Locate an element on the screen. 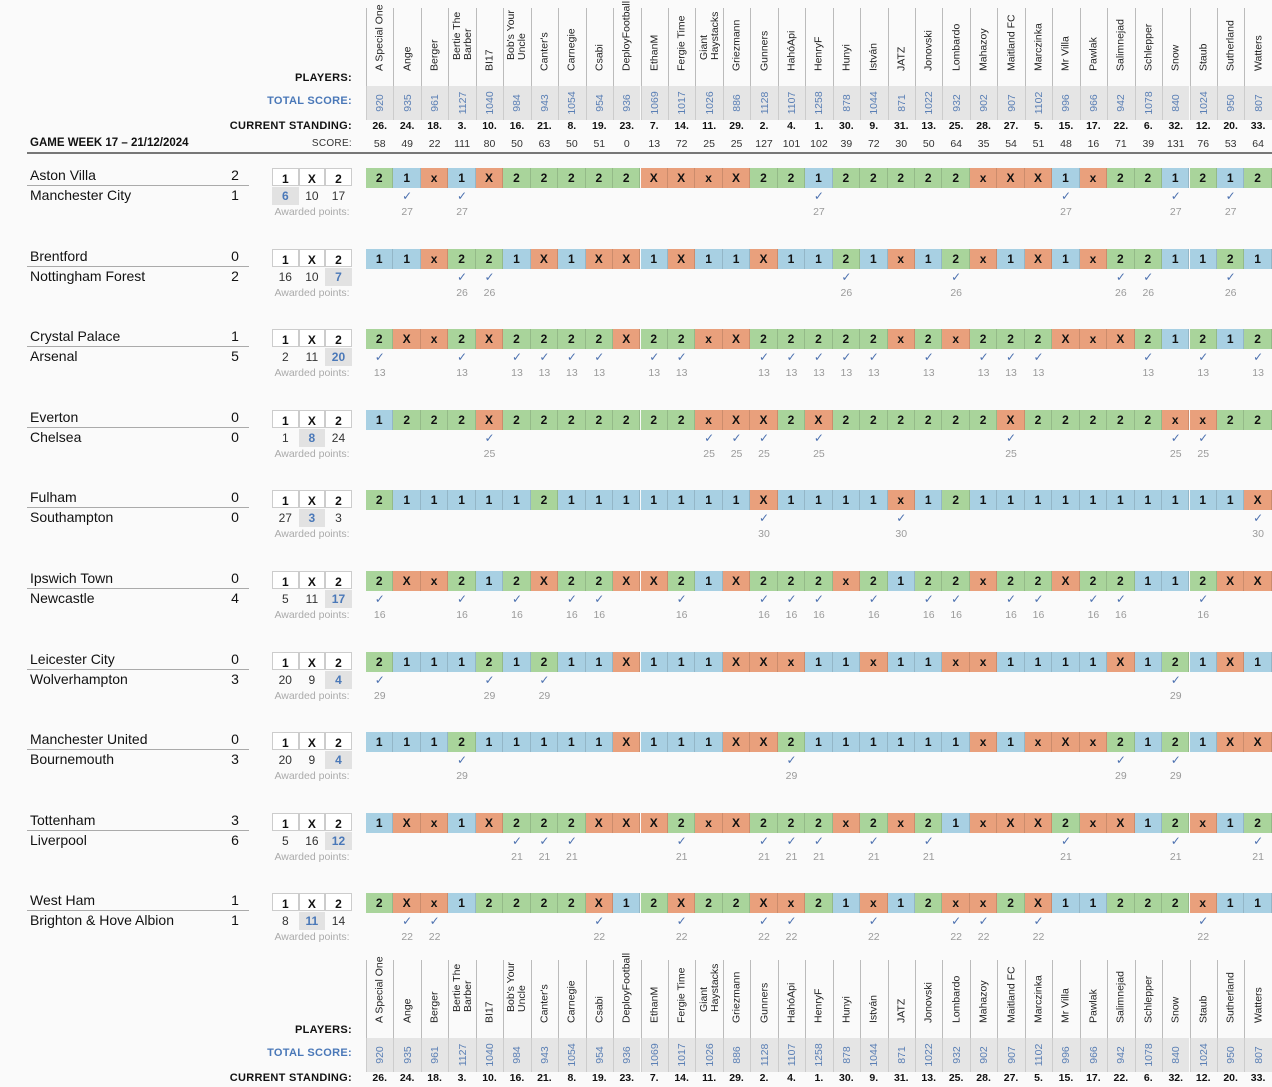  player-total-score: 1078 is located at coordinates (1148, 103).